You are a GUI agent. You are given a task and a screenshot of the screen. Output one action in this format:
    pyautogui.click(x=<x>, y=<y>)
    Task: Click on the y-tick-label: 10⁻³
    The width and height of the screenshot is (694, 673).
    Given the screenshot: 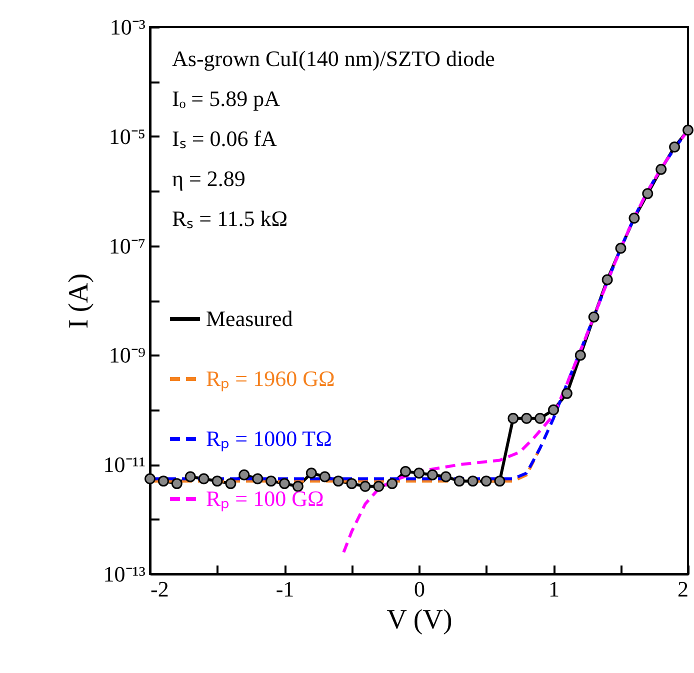 What is the action you would take?
    pyautogui.click(x=128, y=27)
    